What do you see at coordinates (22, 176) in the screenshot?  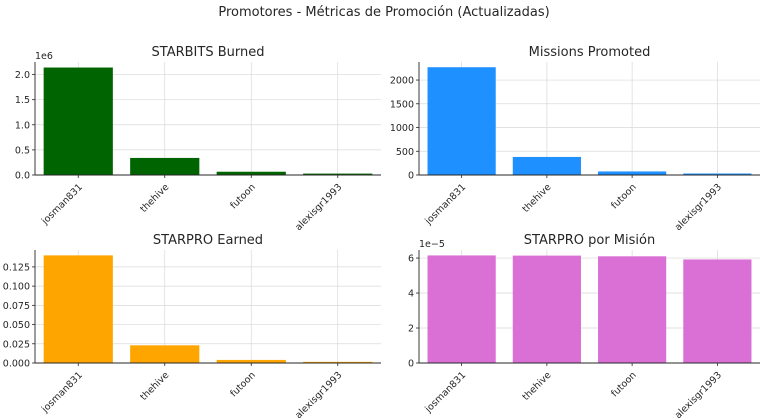 I see `y-tick-label: 0.0` at bounding box center [22, 176].